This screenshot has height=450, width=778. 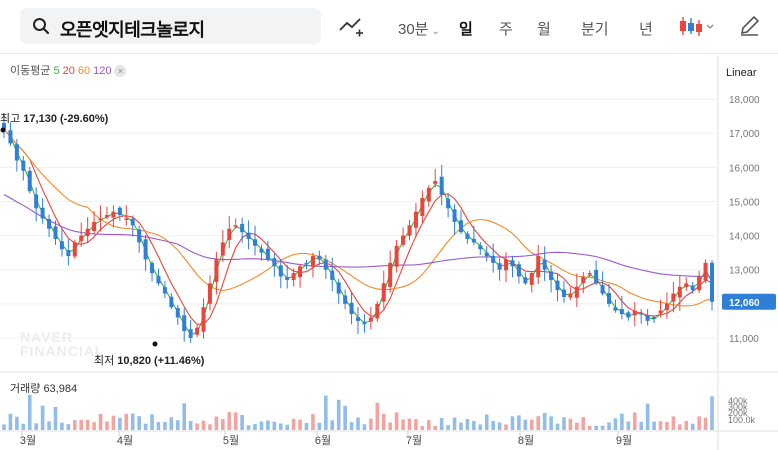 What do you see at coordinates (749, 301) in the screenshot?
I see `current-price-badge` at bounding box center [749, 301].